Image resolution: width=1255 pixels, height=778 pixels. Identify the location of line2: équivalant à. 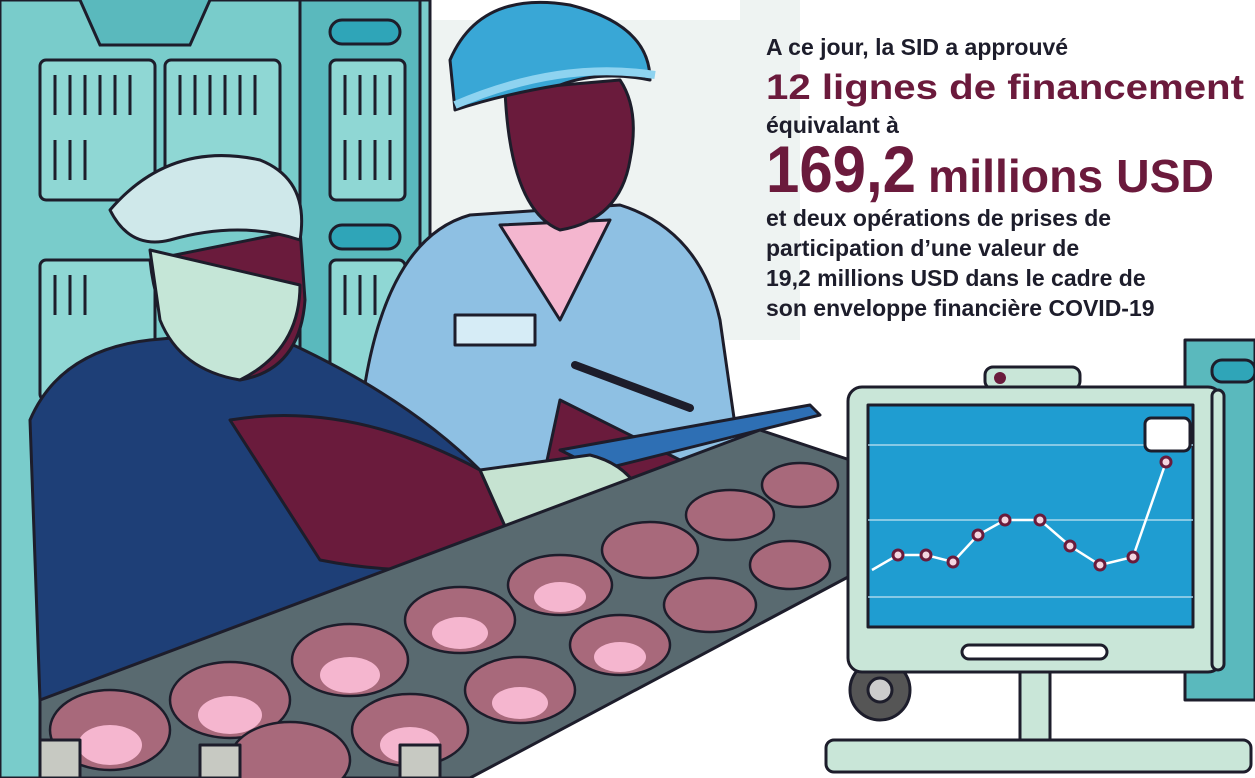
(832, 125).